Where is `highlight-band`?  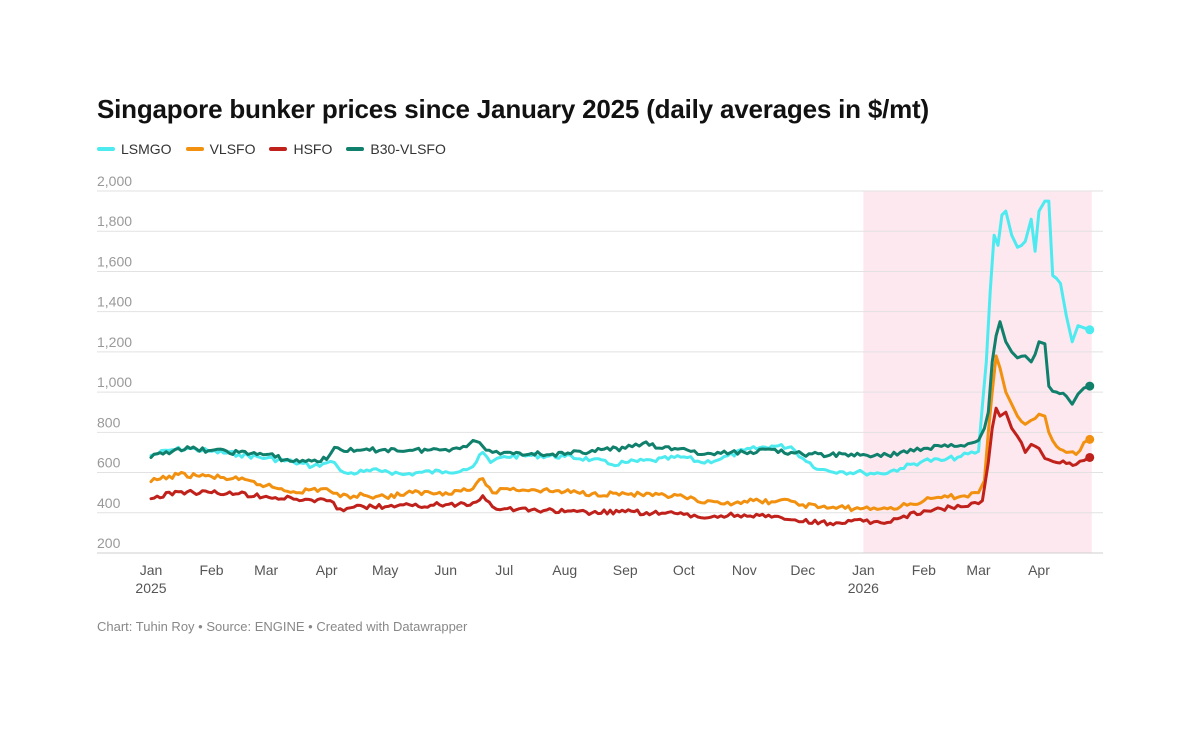 highlight-band is located at coordinates (977, 372).